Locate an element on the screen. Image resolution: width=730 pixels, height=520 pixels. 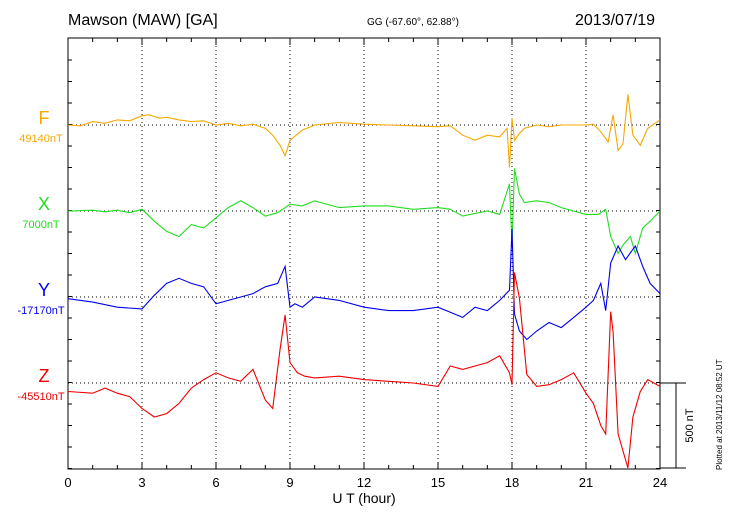
x-tick-label: 12 is located at coordinates (364, 482).